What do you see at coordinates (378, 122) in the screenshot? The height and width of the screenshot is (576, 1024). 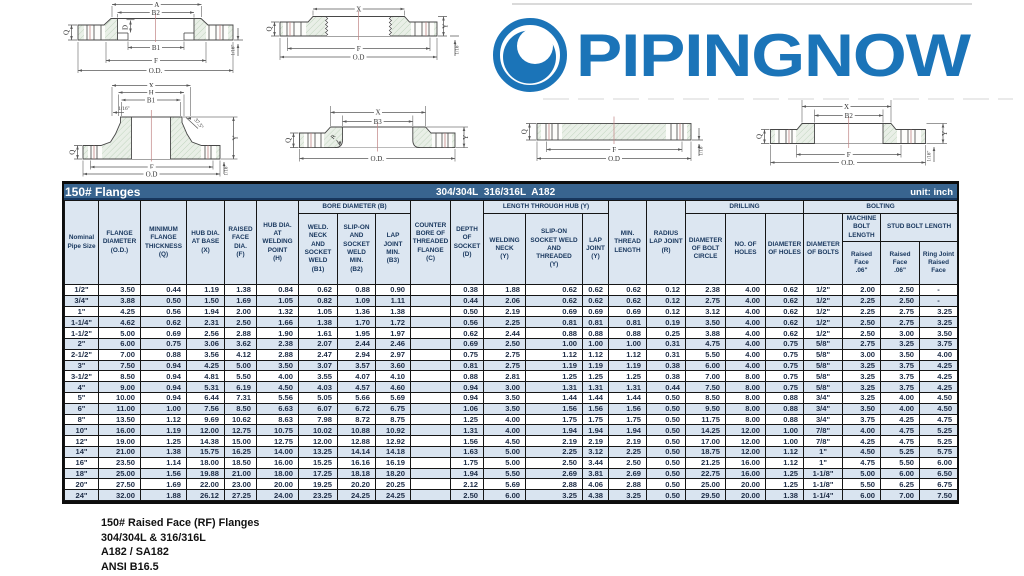 I see `svg-text: B3` at bounding box center [378, 122].